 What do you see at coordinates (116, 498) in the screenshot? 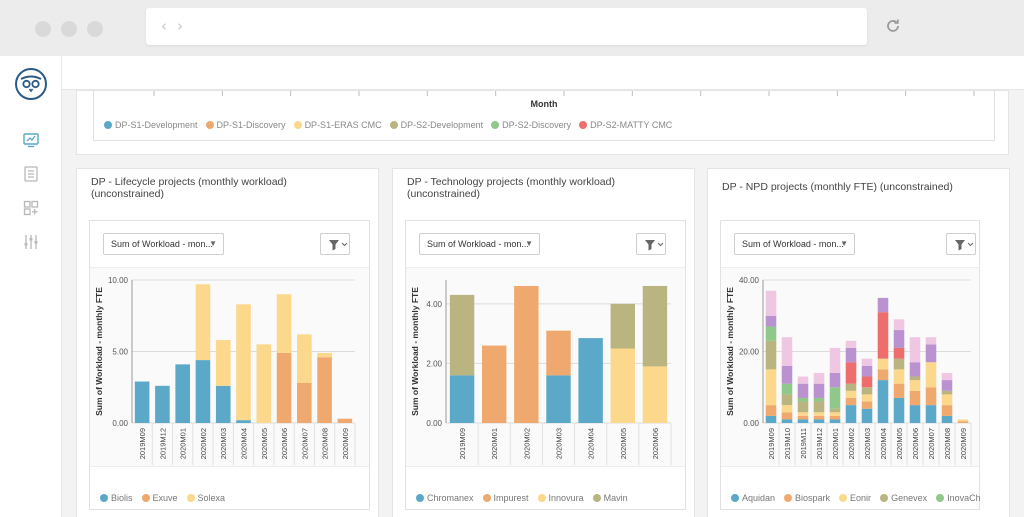
I see `legend-item: Biolis` at bounding box center [116, 498].